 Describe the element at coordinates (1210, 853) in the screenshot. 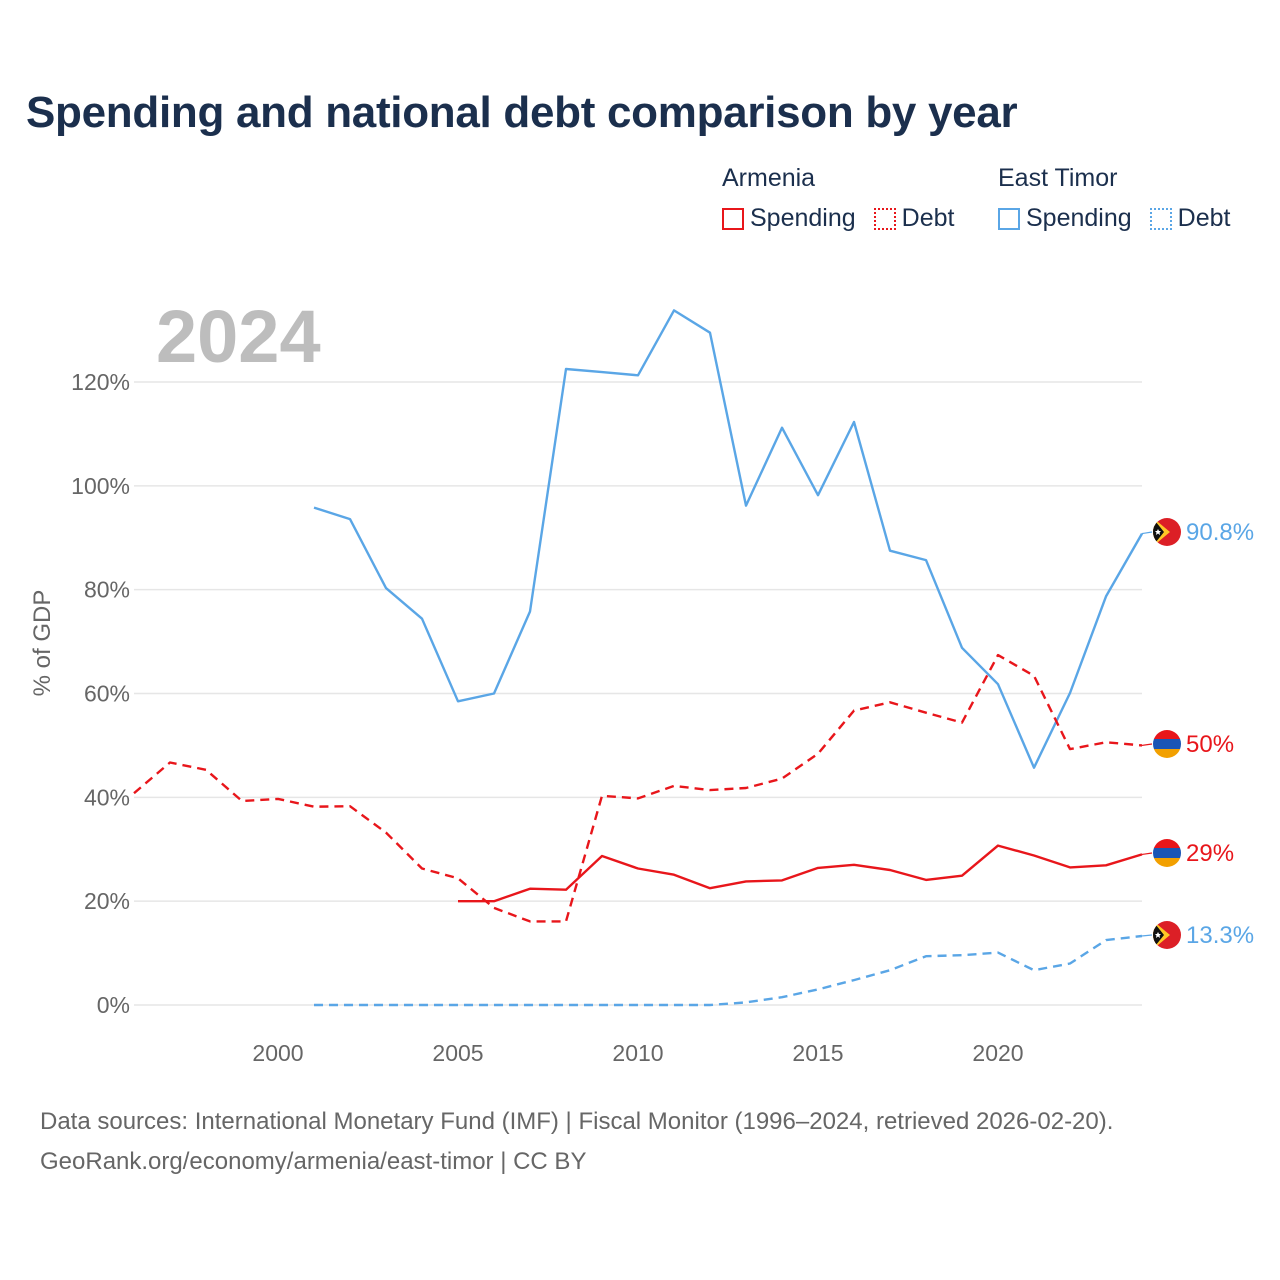

I see `end-value-label: 29%` at that location.